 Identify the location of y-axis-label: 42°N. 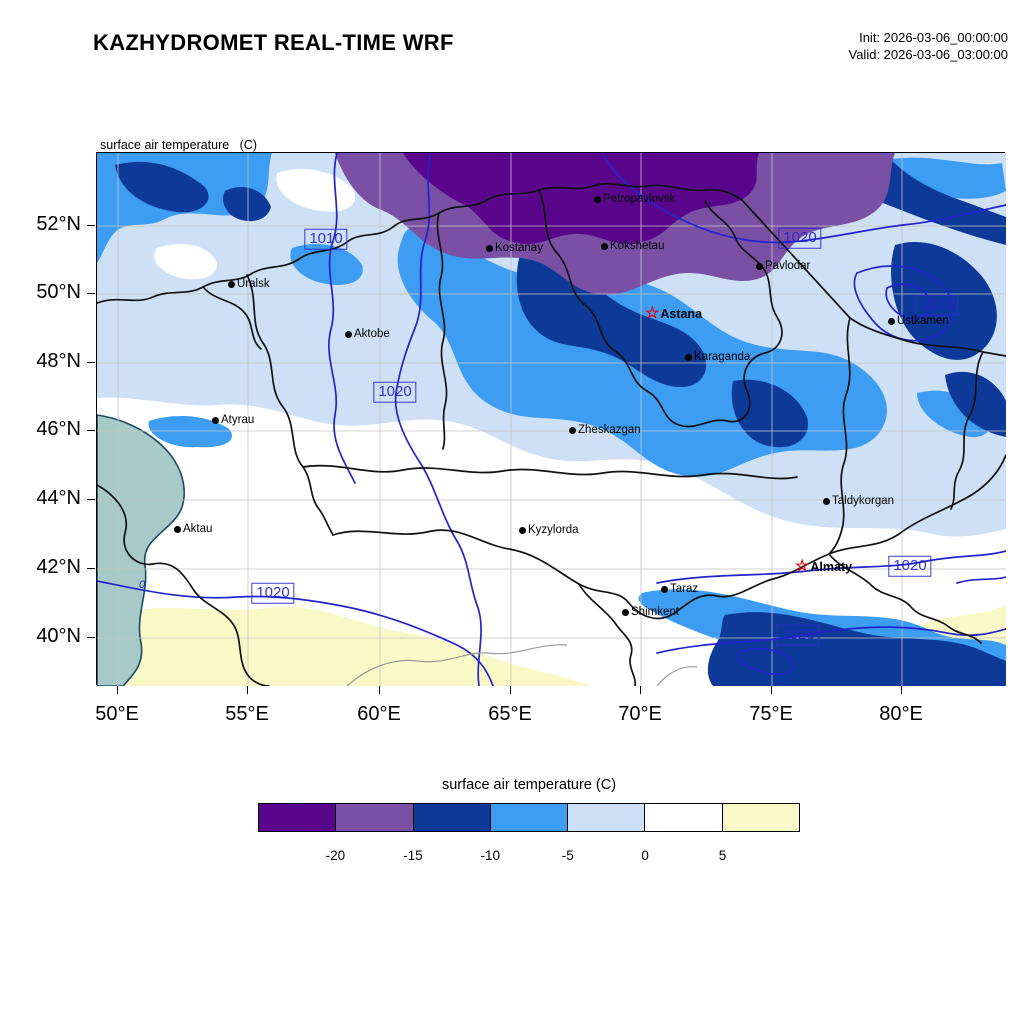
(58, 567).